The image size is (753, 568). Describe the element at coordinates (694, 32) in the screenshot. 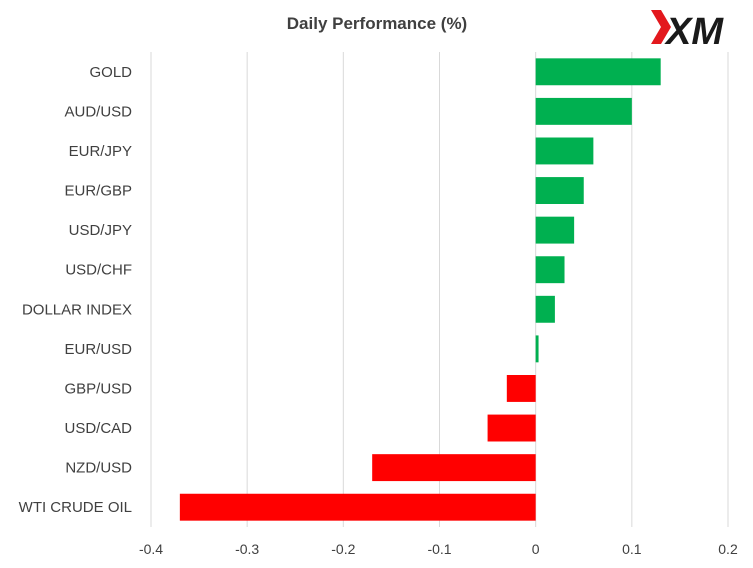

I see `xm-logo-text: XM` at that location.